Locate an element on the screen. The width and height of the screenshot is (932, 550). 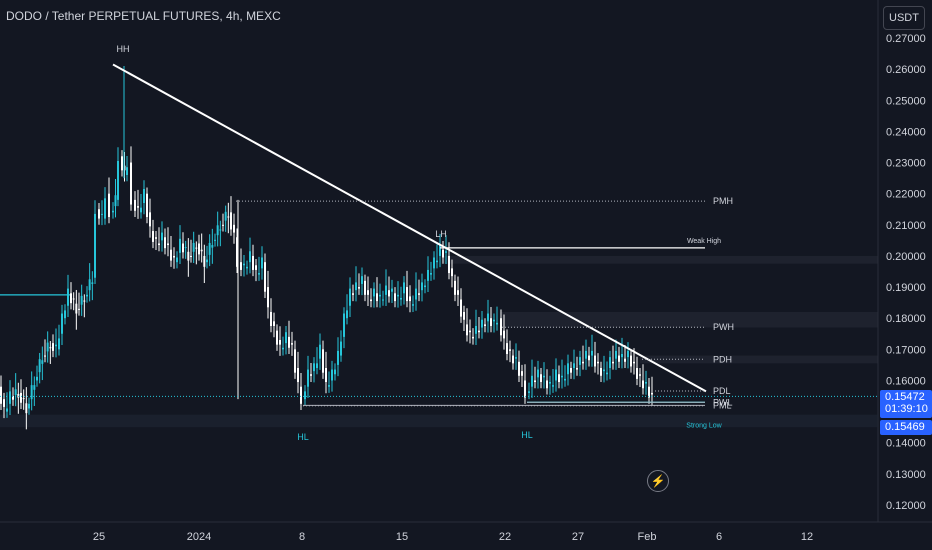
annotation-hl: HL is located at coordinates (303, 437).